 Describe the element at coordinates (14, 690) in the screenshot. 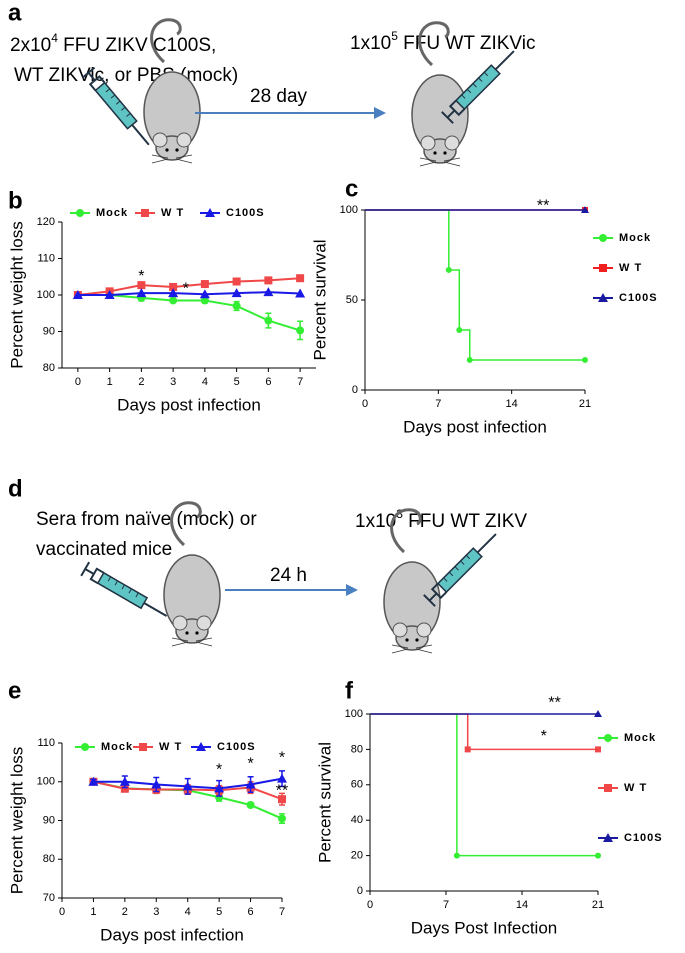

I see `panel-label: e` at that location.